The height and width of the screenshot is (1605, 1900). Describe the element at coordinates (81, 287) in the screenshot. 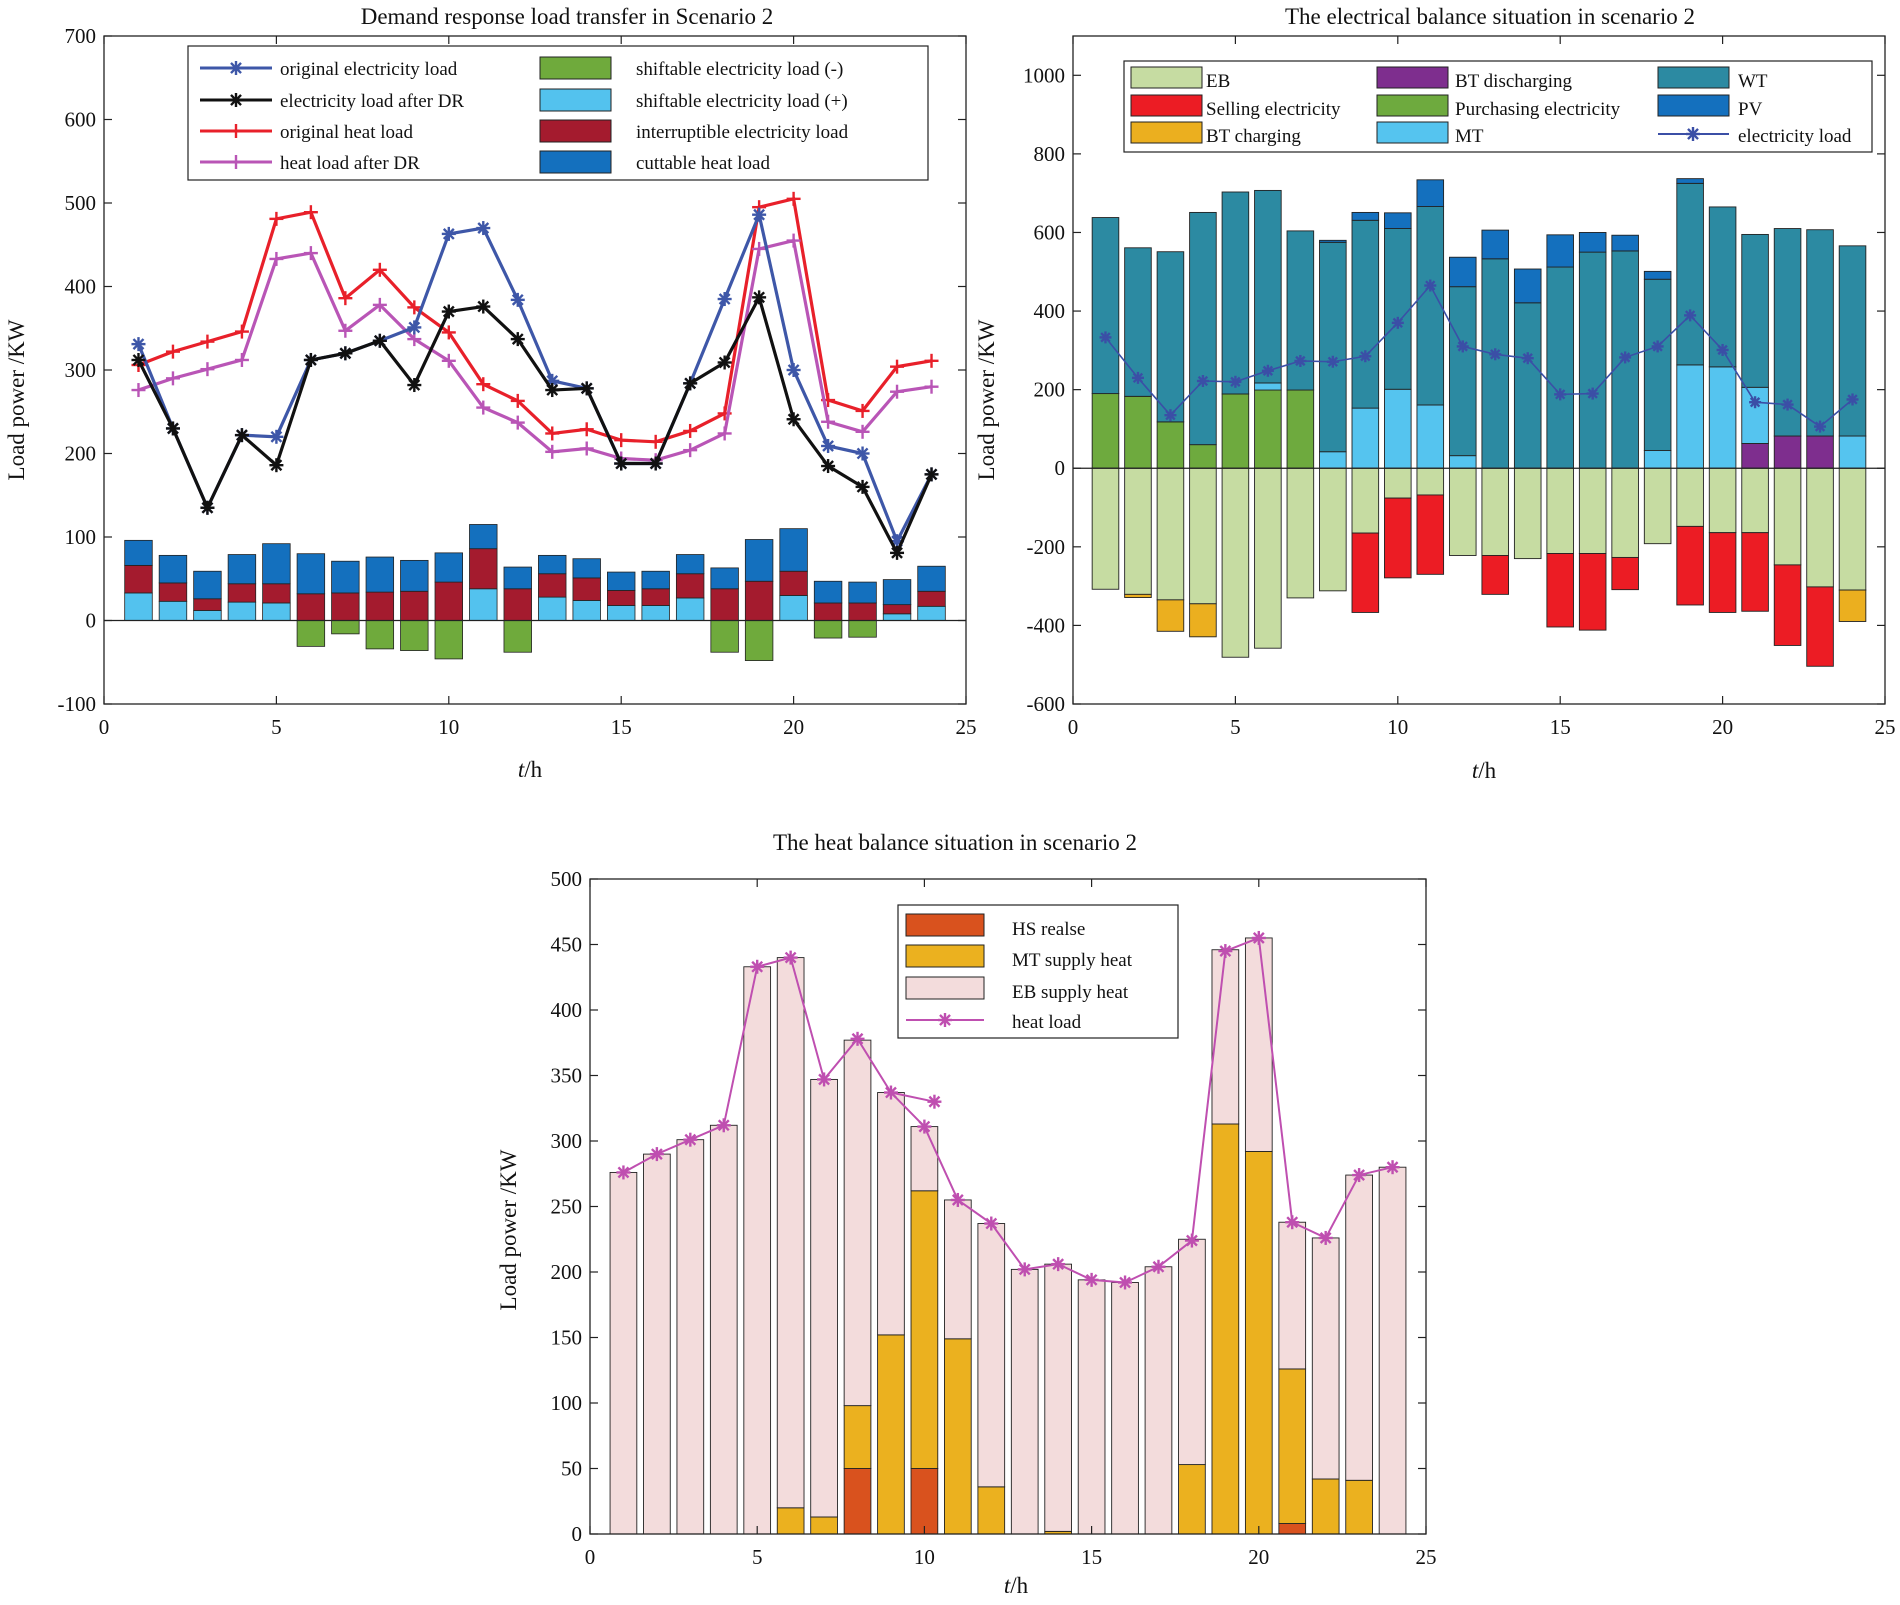

I see `y-tick-label: 400` at that location.